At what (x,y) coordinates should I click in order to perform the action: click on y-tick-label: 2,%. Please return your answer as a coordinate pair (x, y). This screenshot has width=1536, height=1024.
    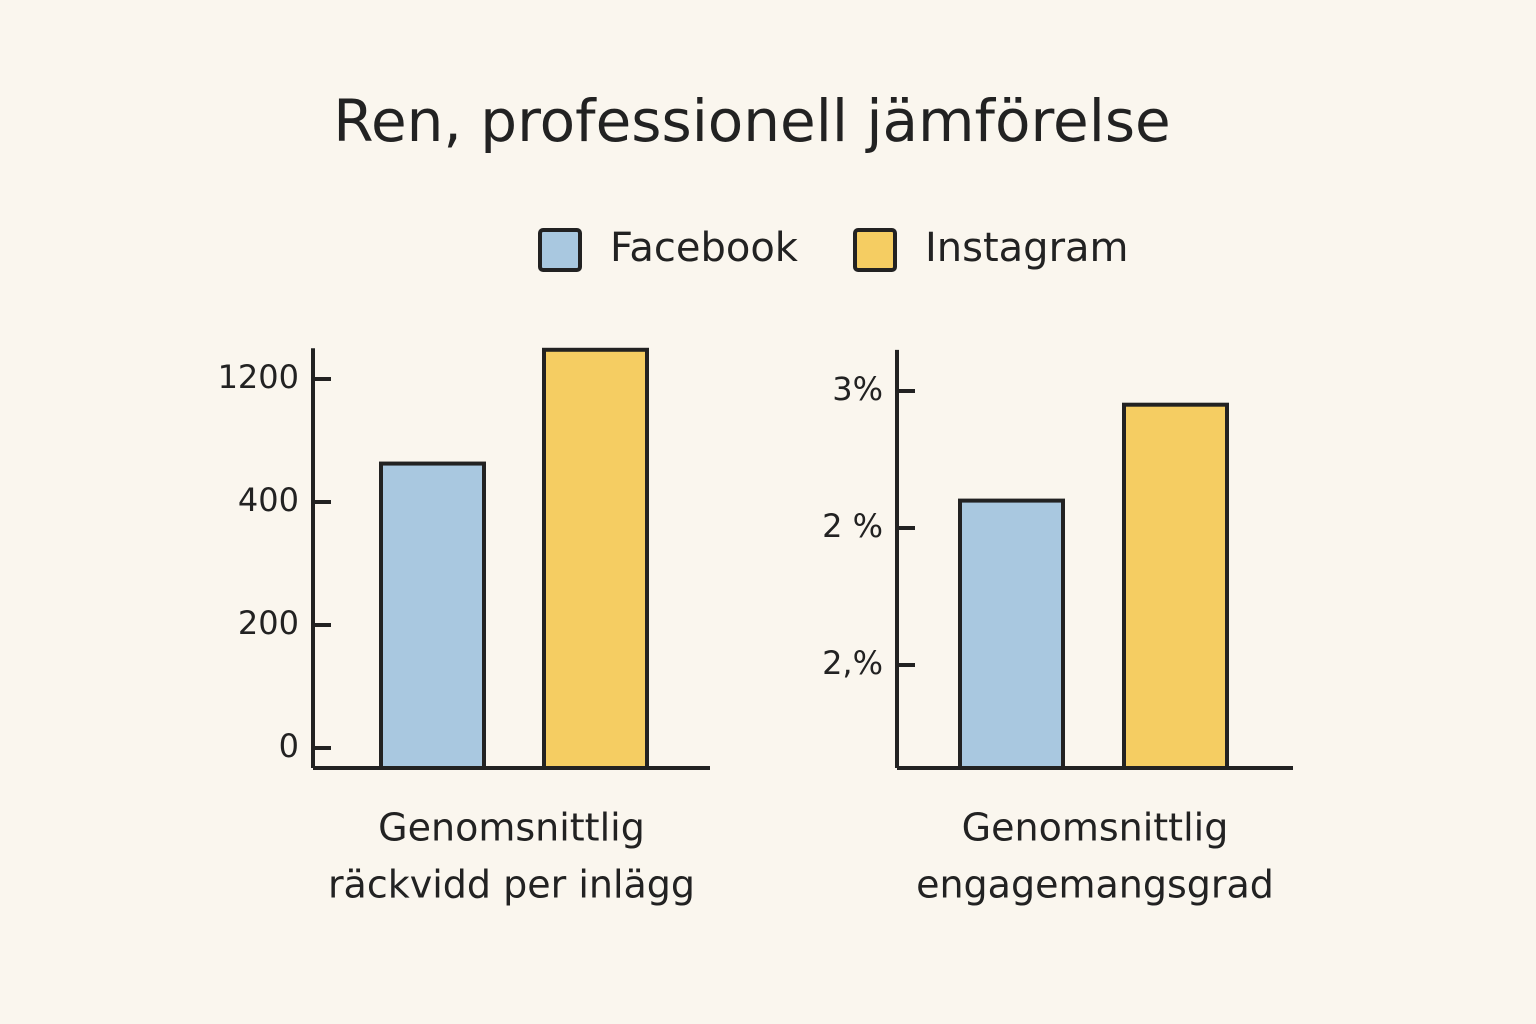
    Looking at the image, I should click on (852, 663).